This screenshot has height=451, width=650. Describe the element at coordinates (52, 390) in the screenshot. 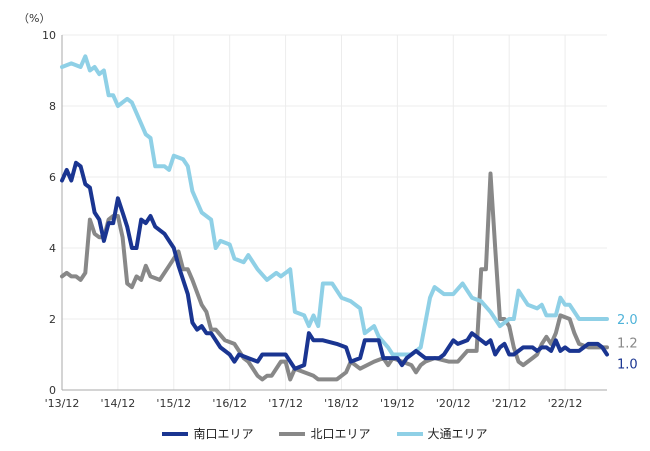

I see `y-tick-label: 0` at that location.